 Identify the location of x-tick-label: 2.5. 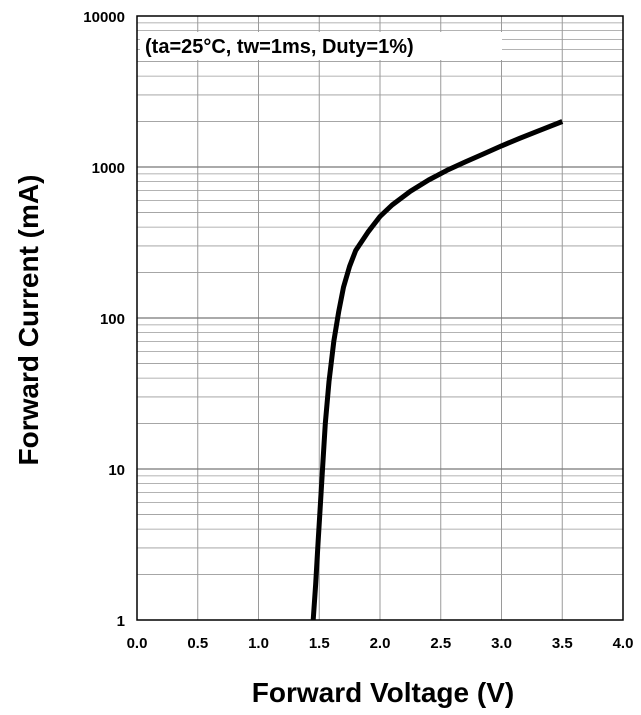
(440, 643).